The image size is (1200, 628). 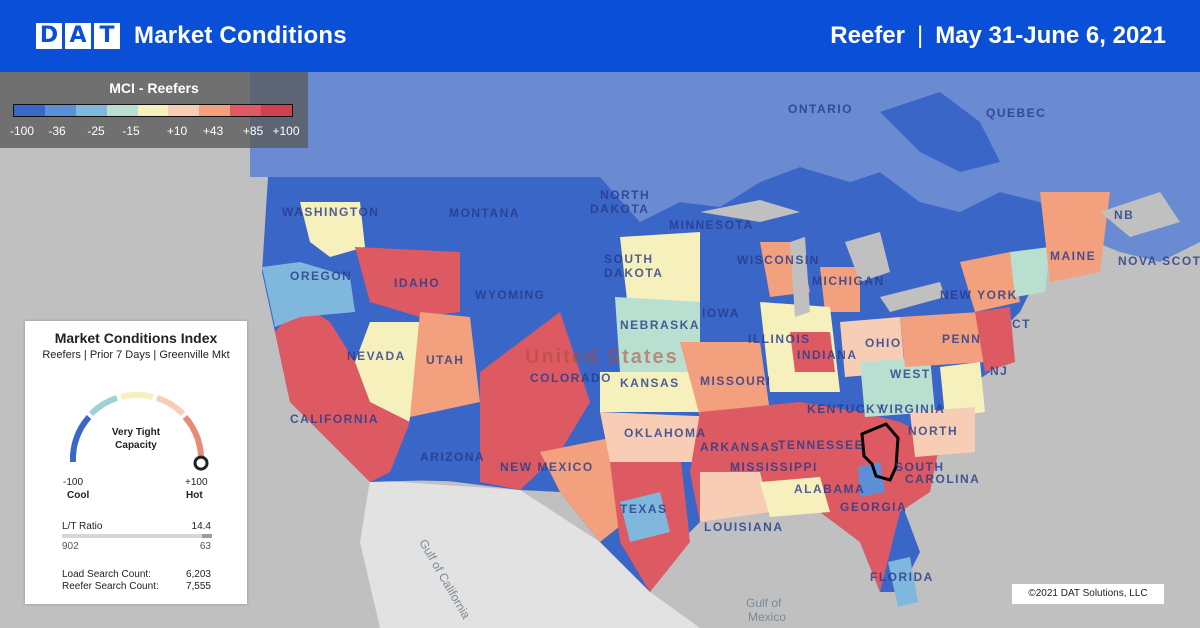 I want to click on region-ga-cool, so click(x=871, y=479).